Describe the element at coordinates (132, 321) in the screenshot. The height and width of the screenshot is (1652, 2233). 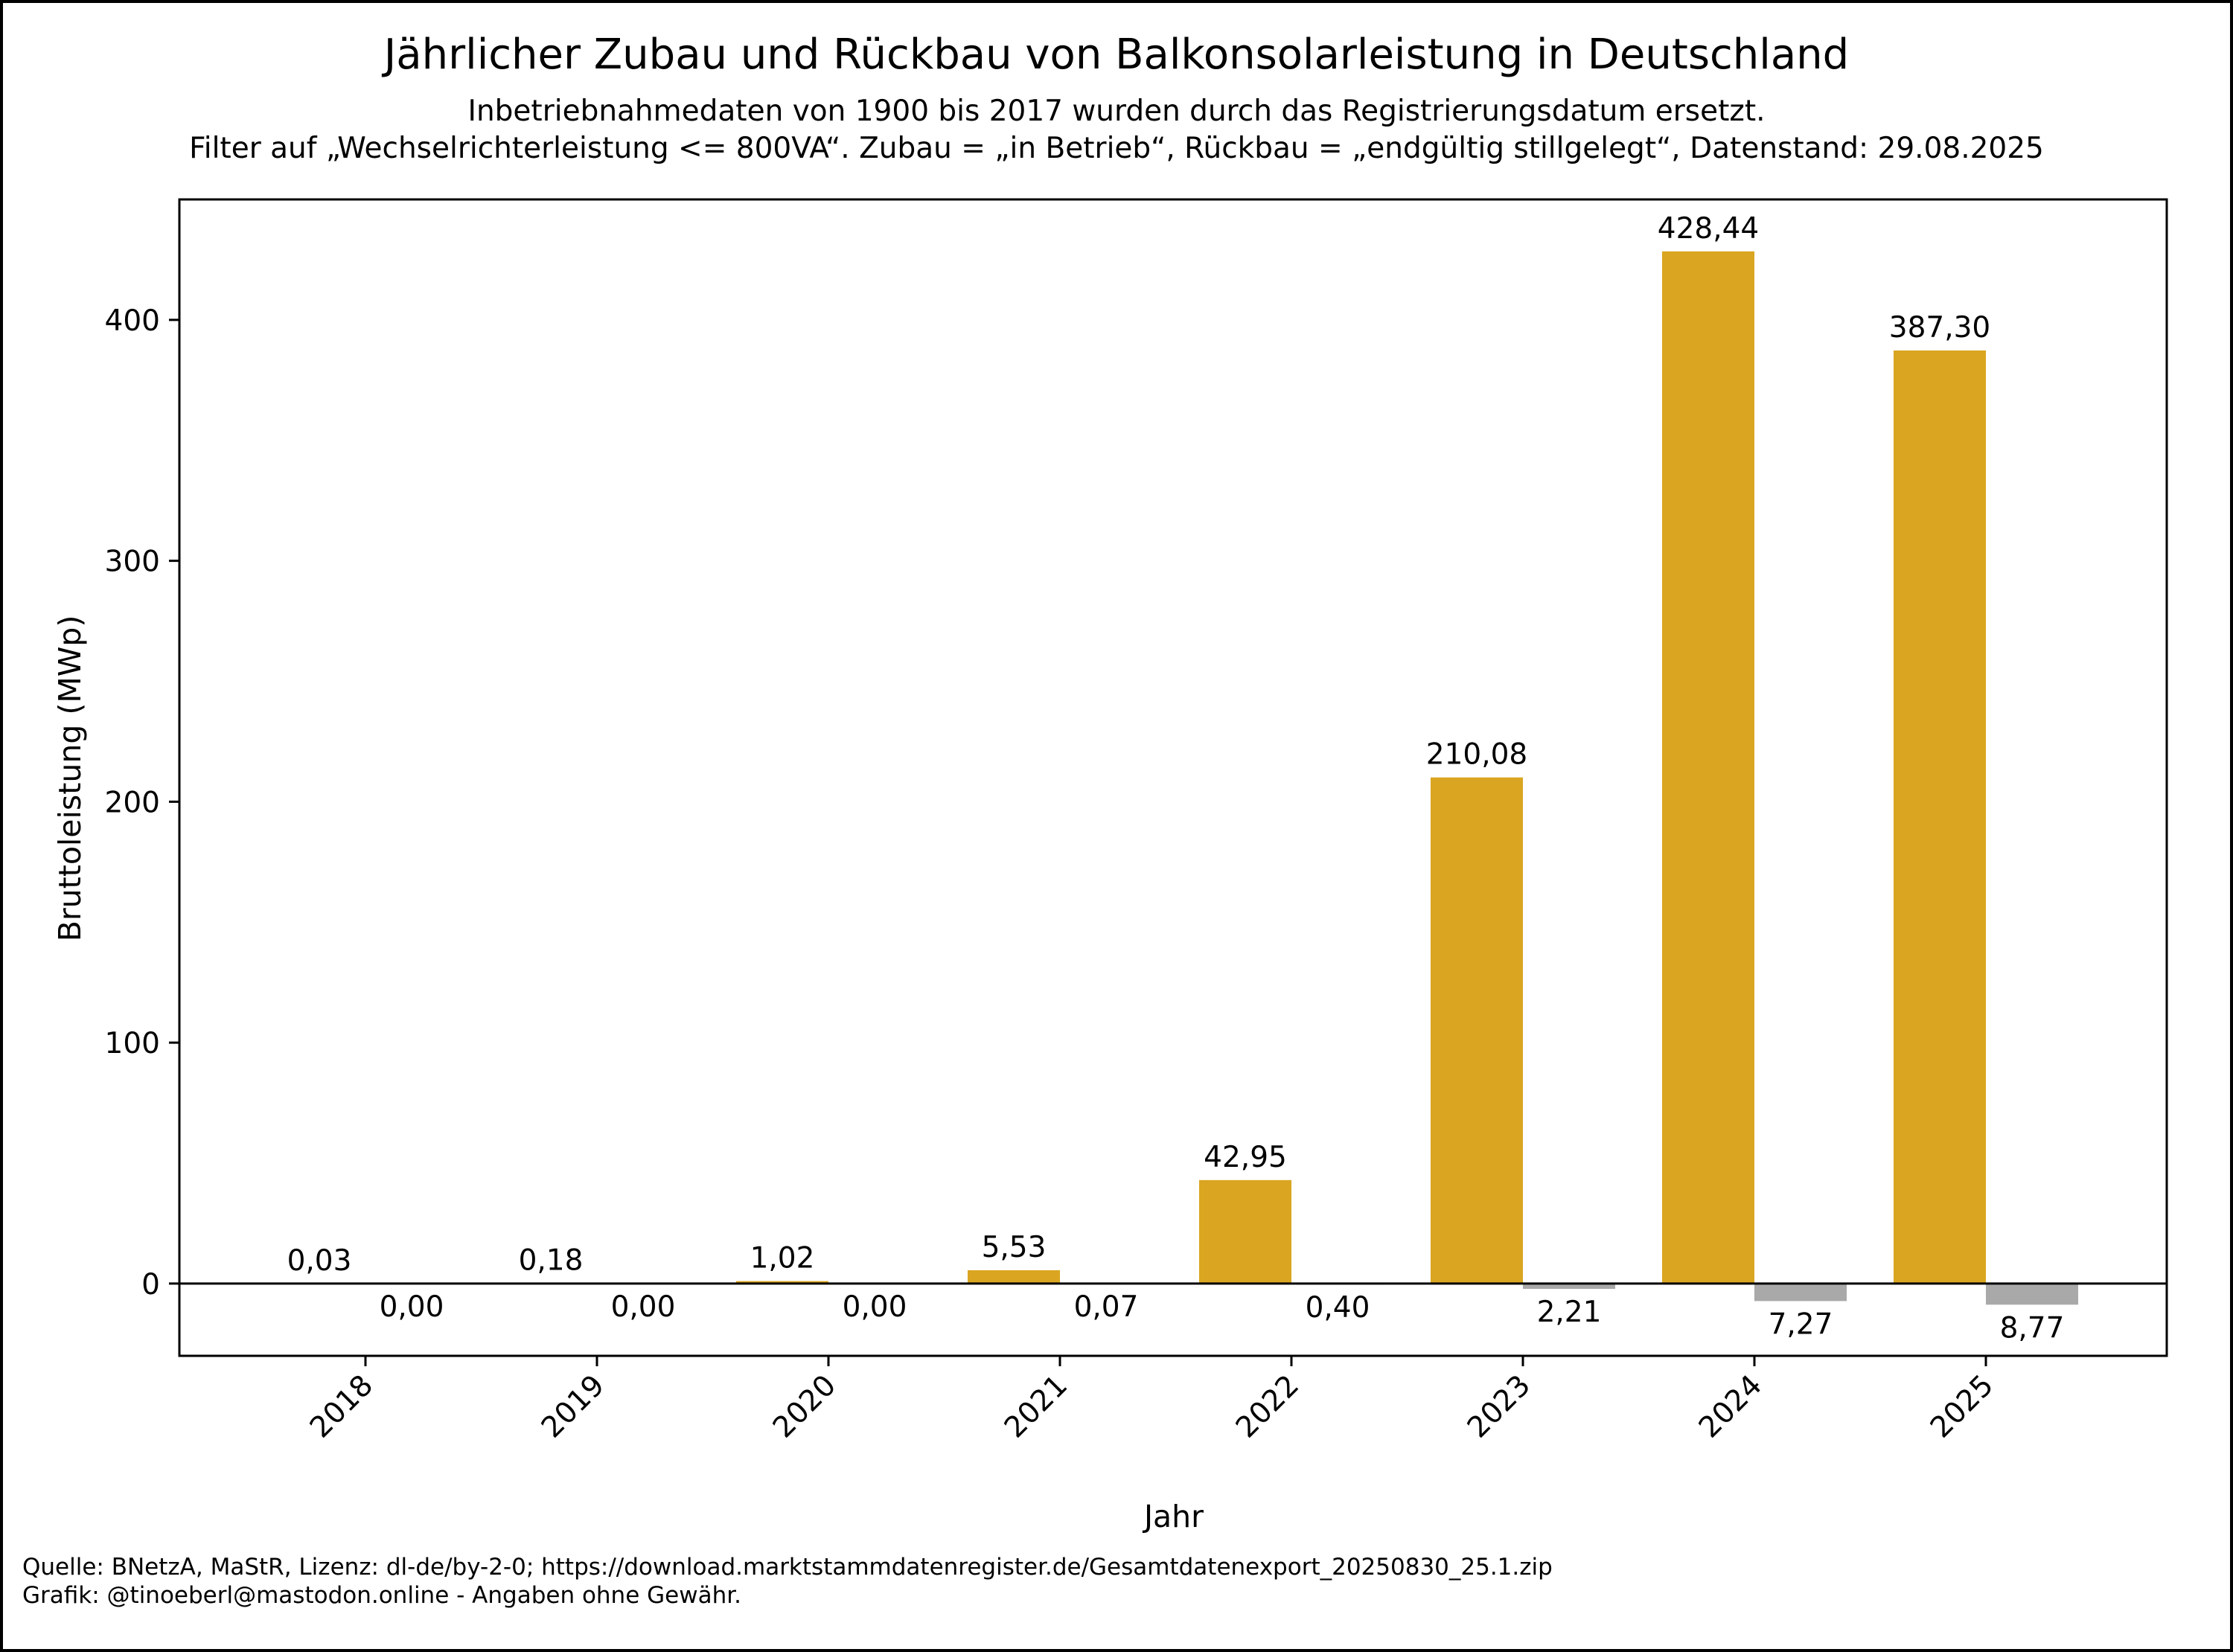
I see `y-tick-label-400: 400` at that location.